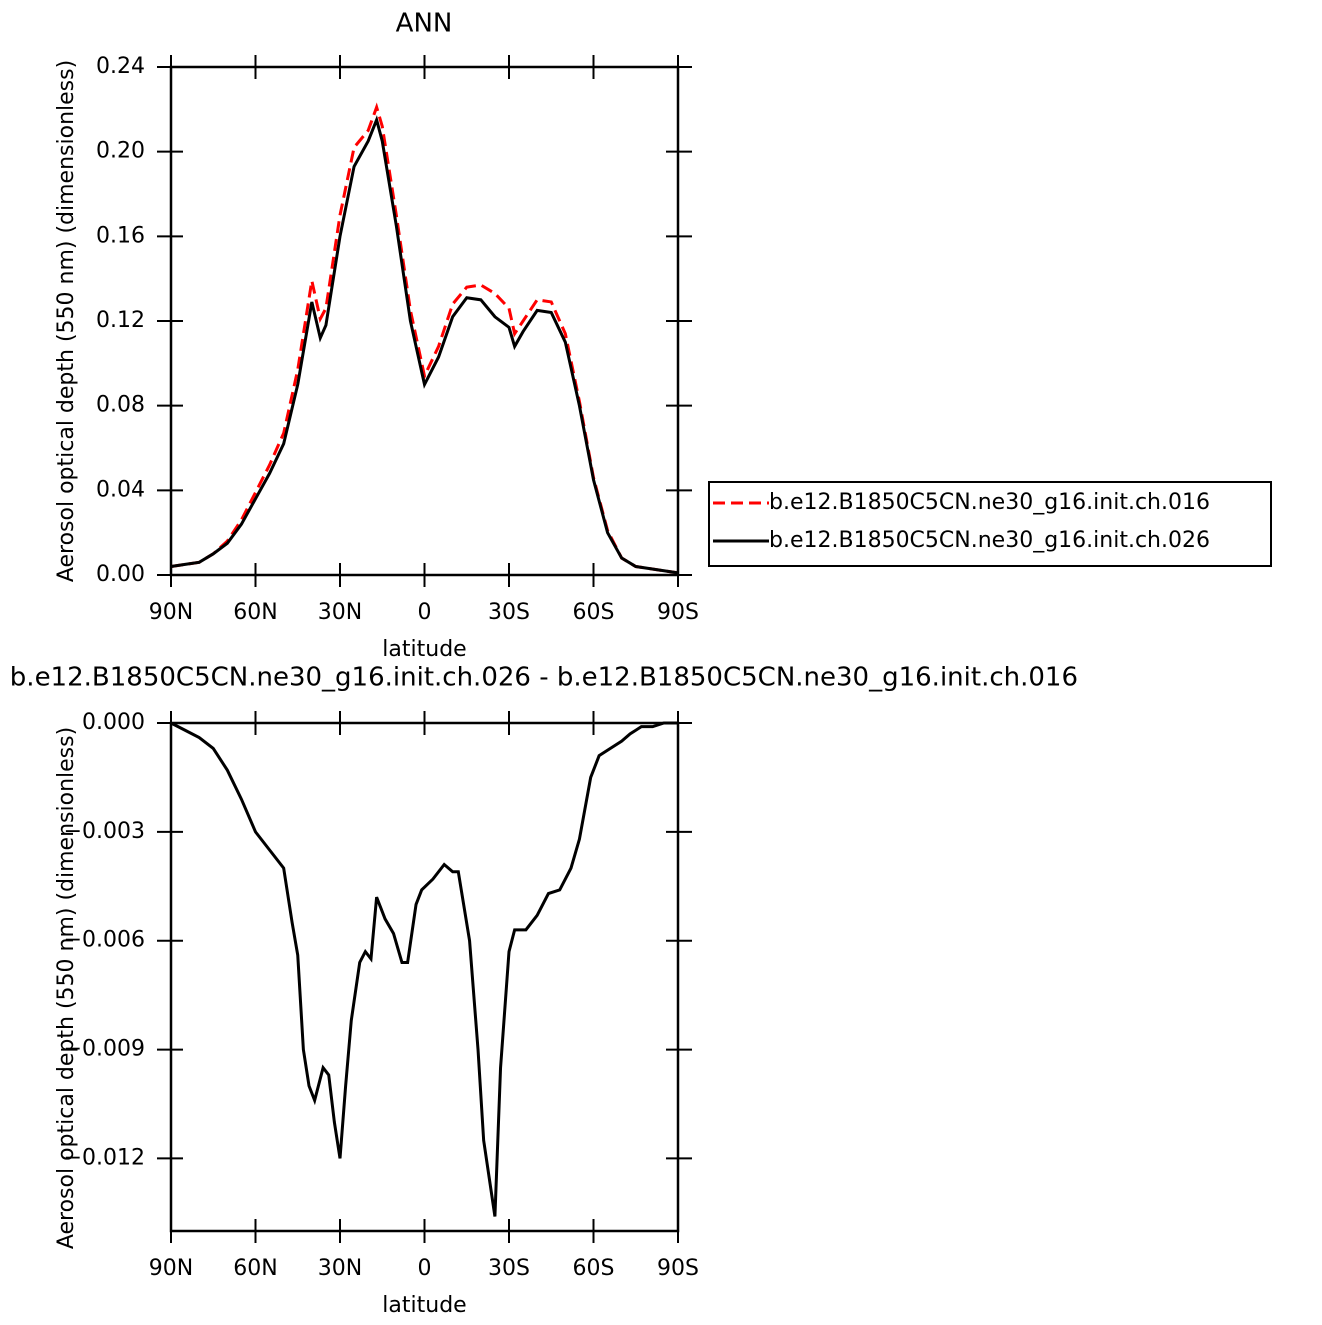 Image resolution: width=1322 pixels, height=1325 pixels. I want to click on y-tick-label: 0.24, so click(120, 66).